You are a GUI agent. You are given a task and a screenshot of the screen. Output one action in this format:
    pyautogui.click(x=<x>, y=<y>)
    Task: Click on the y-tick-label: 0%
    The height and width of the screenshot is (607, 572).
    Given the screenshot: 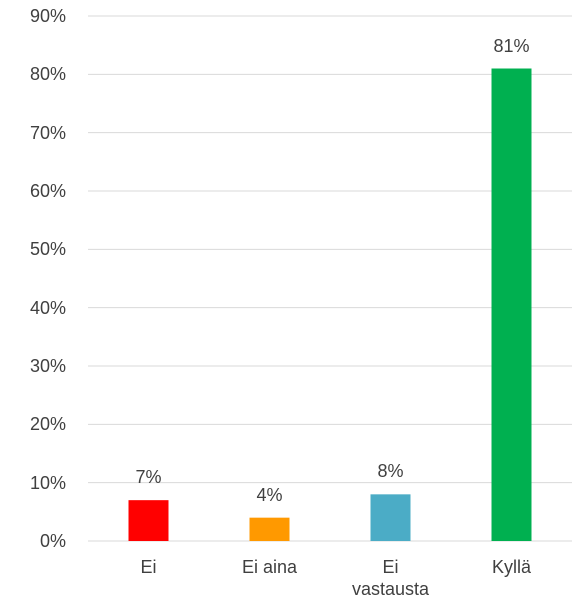 What is the action you would take?
    pyautogui.click(x=52, y=541)
    